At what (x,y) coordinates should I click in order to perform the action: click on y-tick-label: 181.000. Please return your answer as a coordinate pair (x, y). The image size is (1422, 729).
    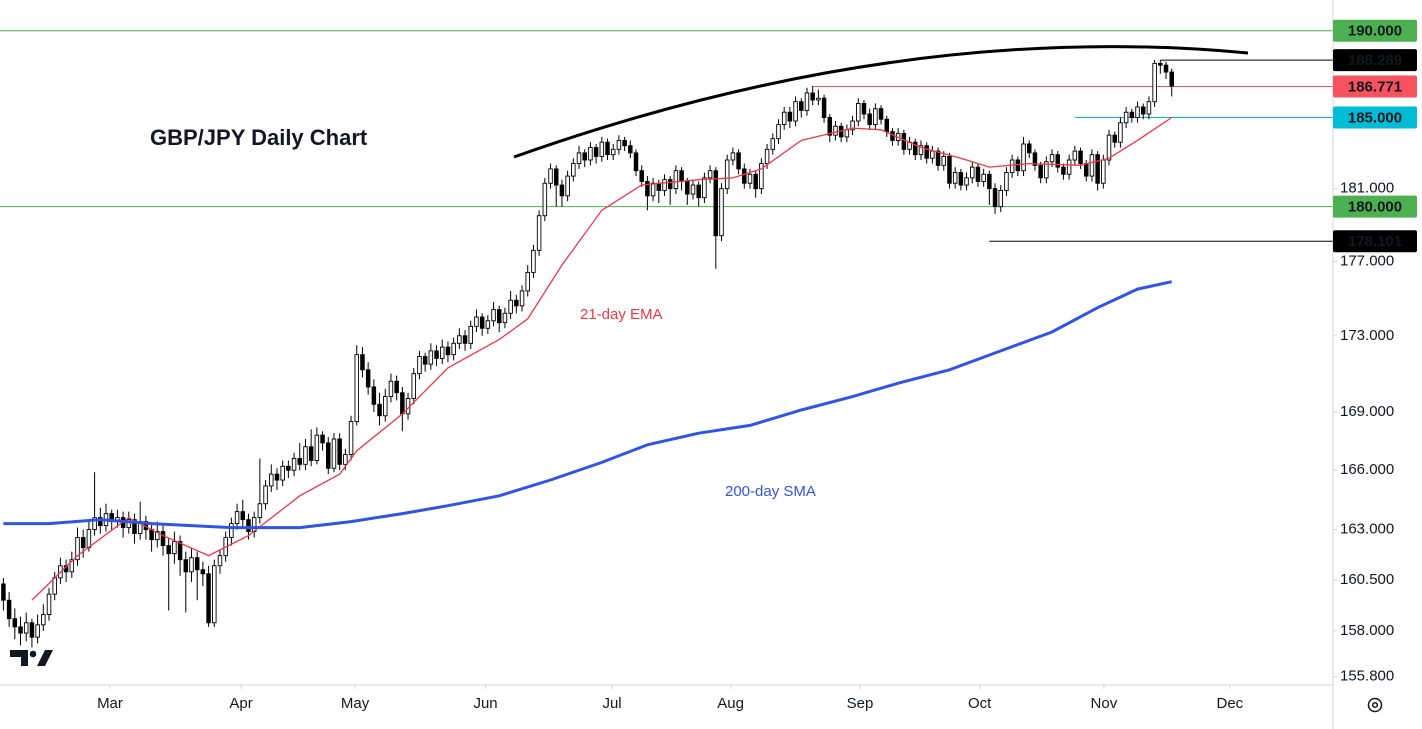
    Looking at the image, I should click on (1367, 188).